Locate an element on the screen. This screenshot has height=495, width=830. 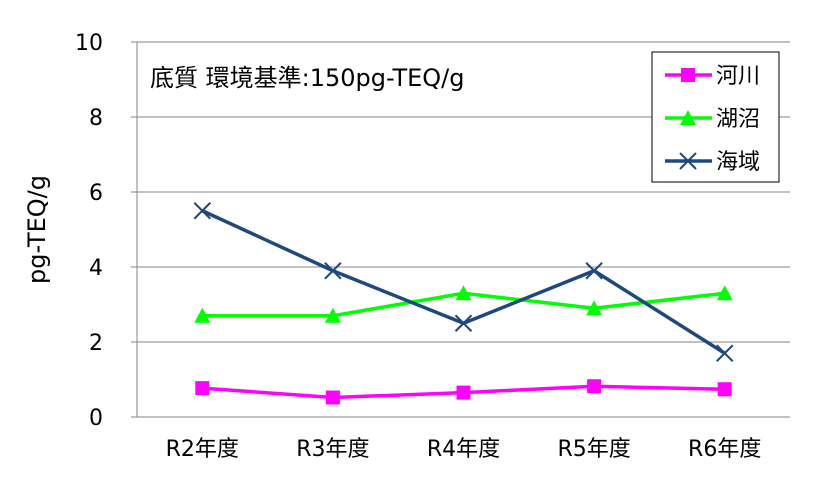
y-tick-label: 2 is located at coordinates (96, 343).